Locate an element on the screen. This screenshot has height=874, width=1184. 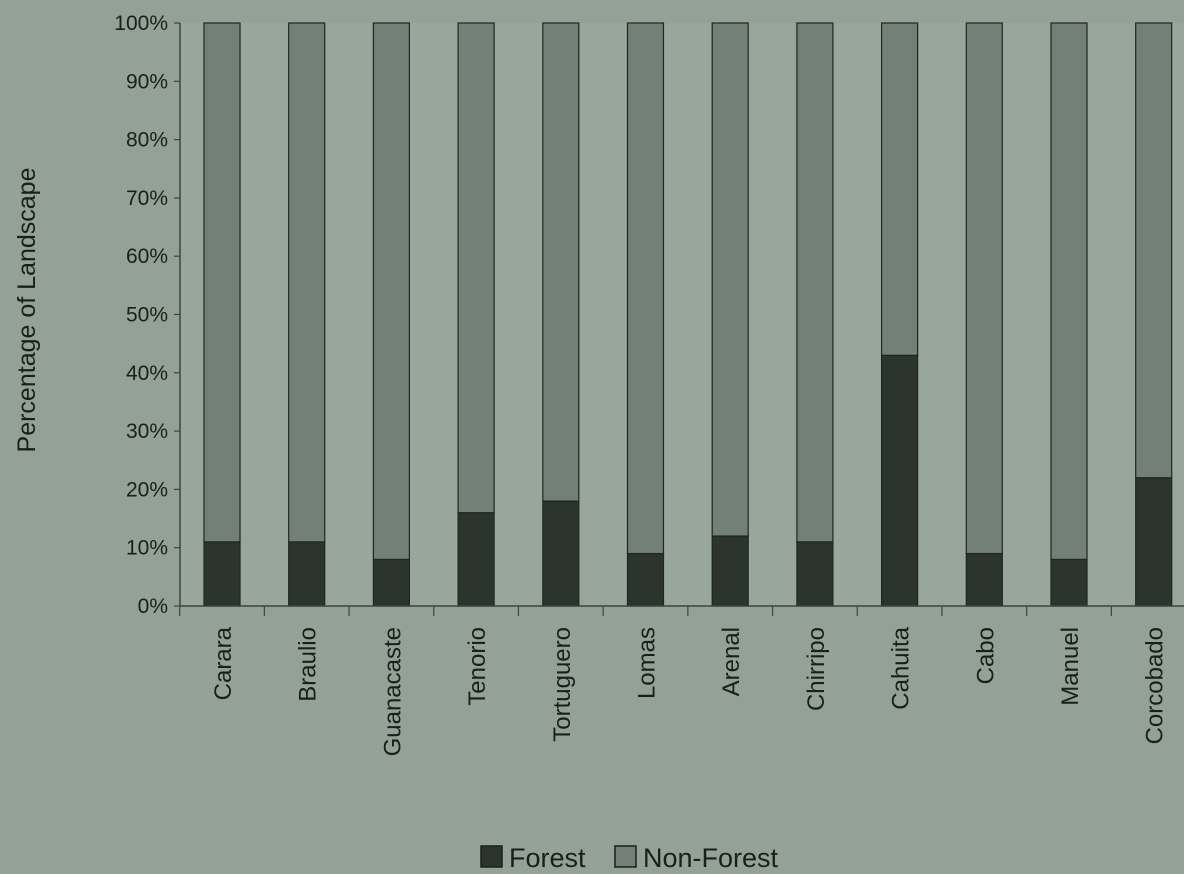
x-tick-label: Tenorio is located at coordinates (477, 666).